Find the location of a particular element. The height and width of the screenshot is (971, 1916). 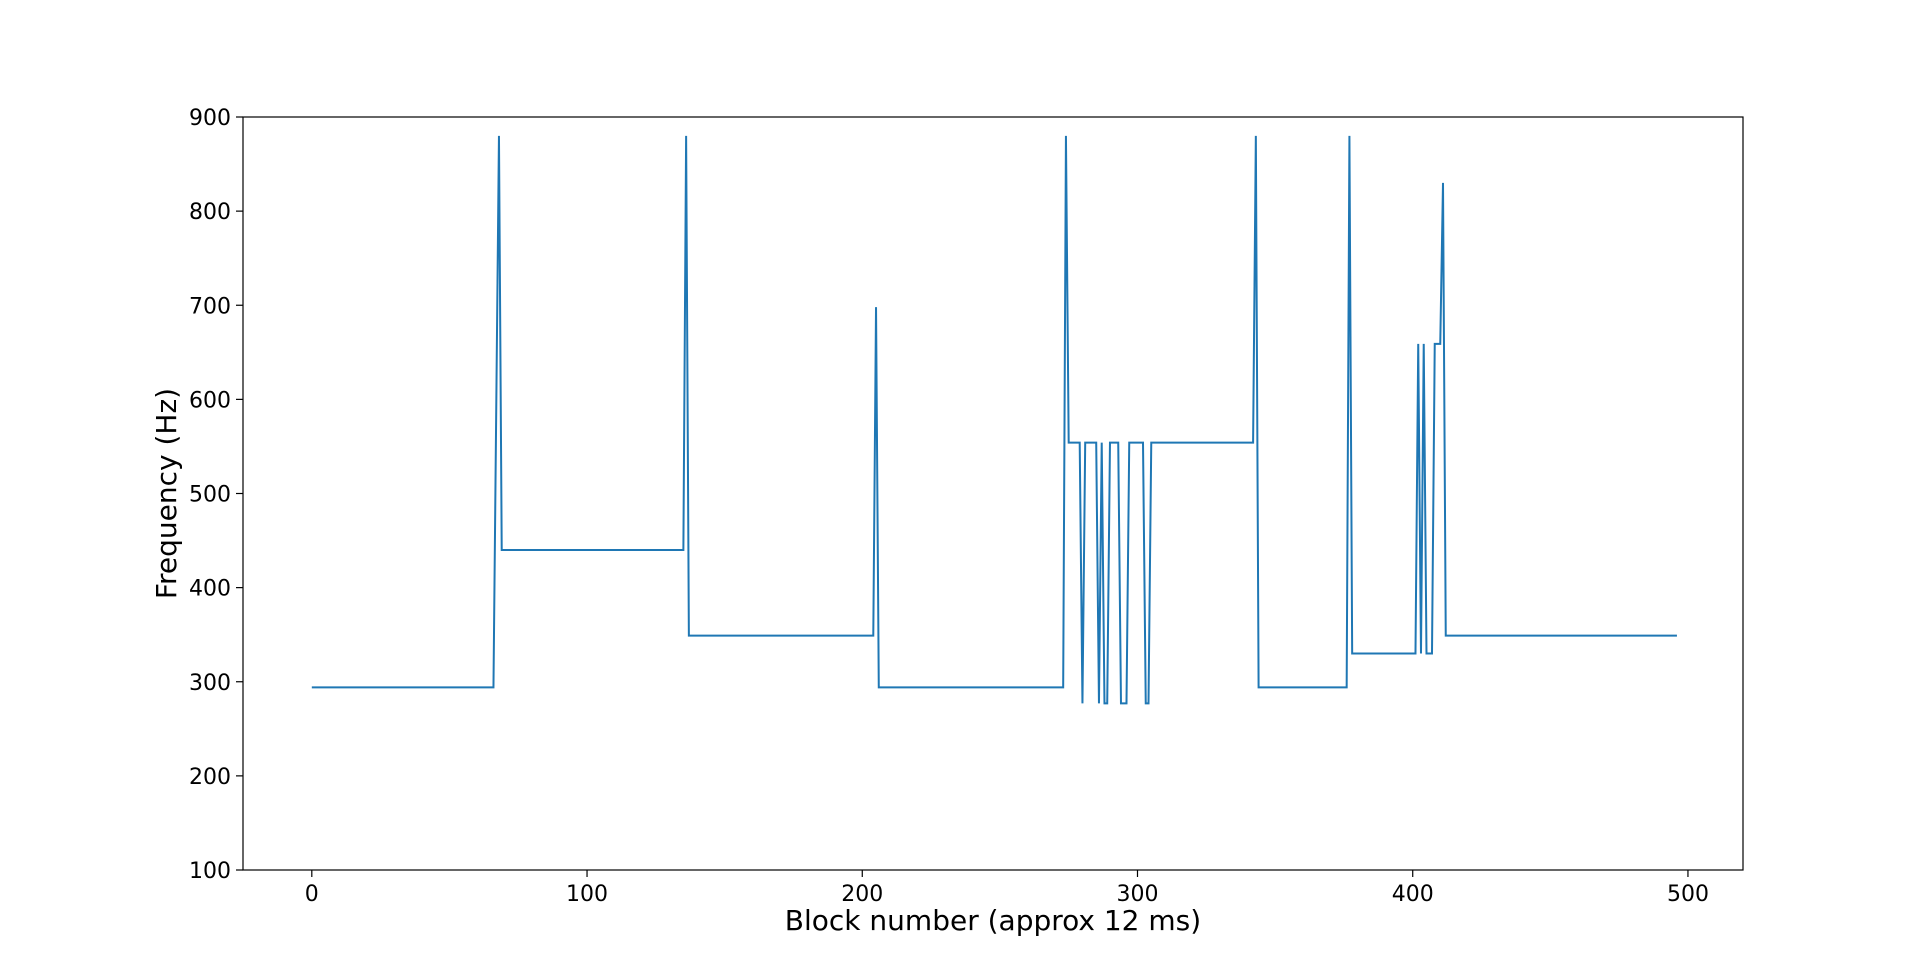

x-axis-label: Block number (approx 12 ms) is located at coordinates (993, 920).